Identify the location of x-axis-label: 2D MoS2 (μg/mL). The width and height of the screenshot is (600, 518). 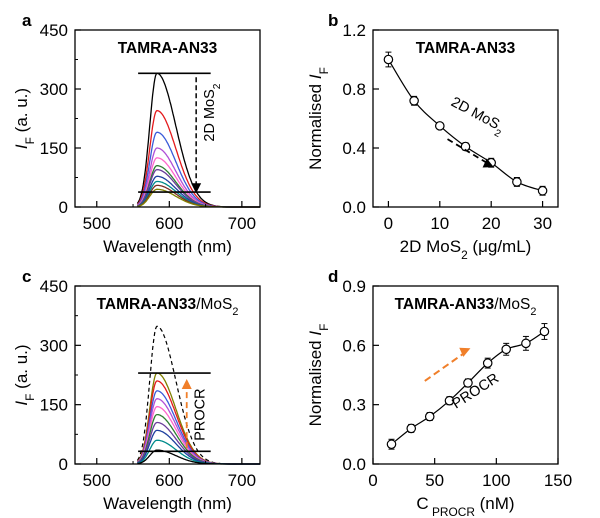
(466, 249).